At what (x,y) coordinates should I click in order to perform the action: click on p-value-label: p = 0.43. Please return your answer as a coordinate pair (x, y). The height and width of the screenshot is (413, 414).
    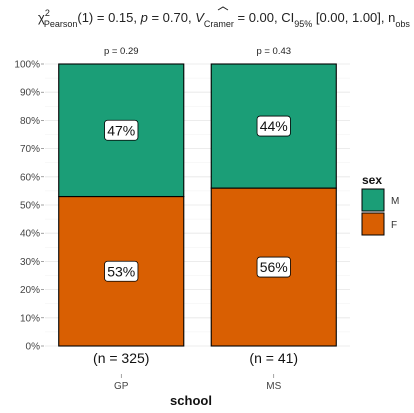
    Looking at the image, I should click on (273, 51).